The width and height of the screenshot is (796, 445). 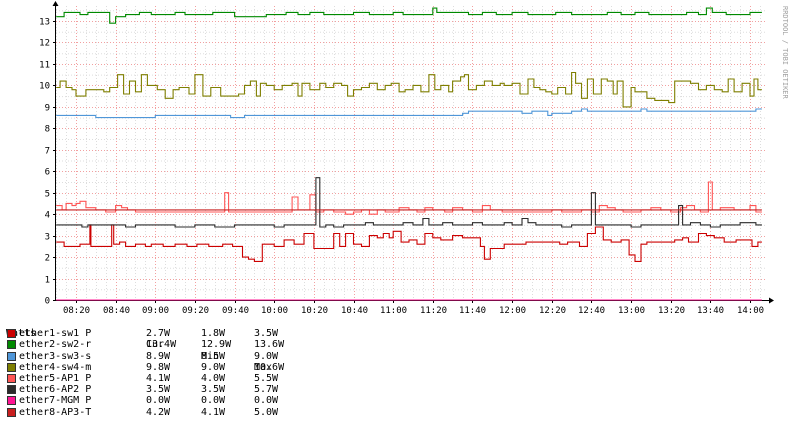 I want to click on y-tick-label: 6, so click(x=47, y=173).